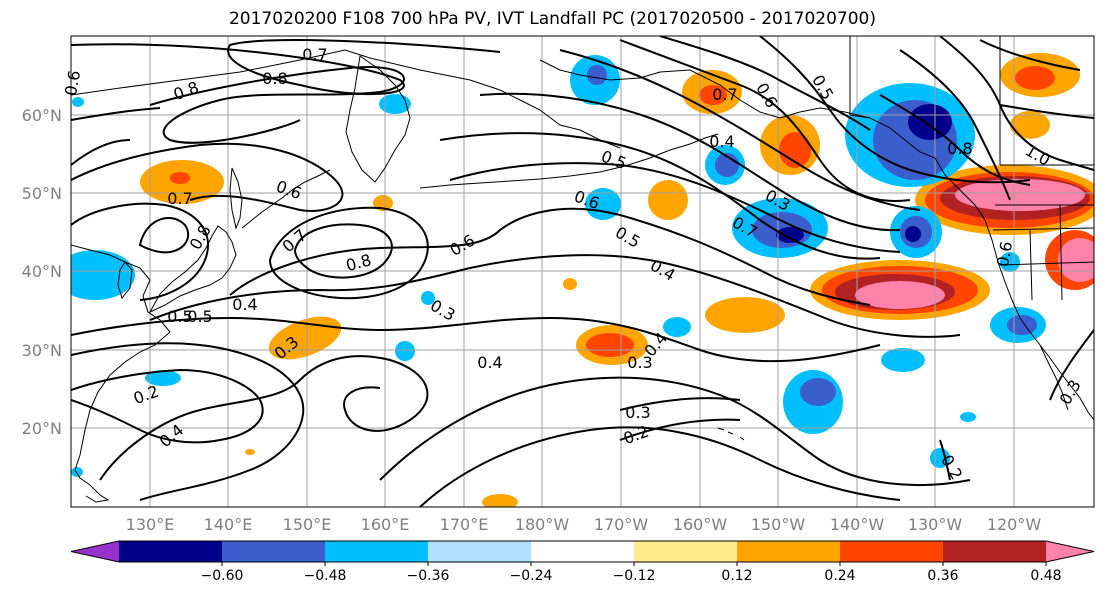  What do you see at coordinates (1045, 576) in the screenshot?
I see `colorbar-tick-label: 0.48` at bounding box center [1045, 576].